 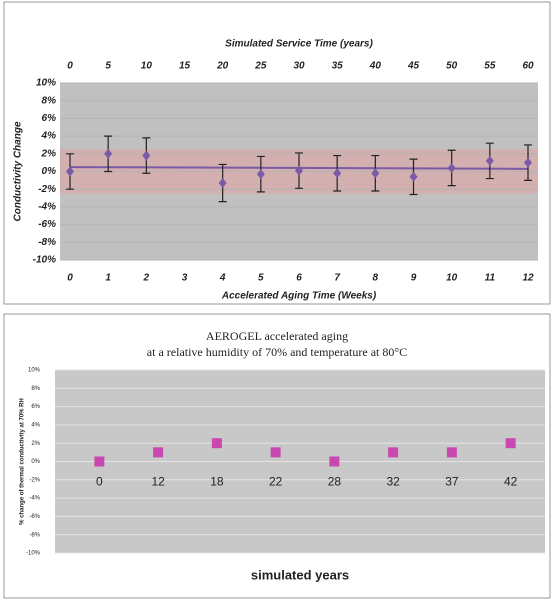 I want to click on x2-axis-title: Simulated Service Time (years), so click(x=299, y=44).